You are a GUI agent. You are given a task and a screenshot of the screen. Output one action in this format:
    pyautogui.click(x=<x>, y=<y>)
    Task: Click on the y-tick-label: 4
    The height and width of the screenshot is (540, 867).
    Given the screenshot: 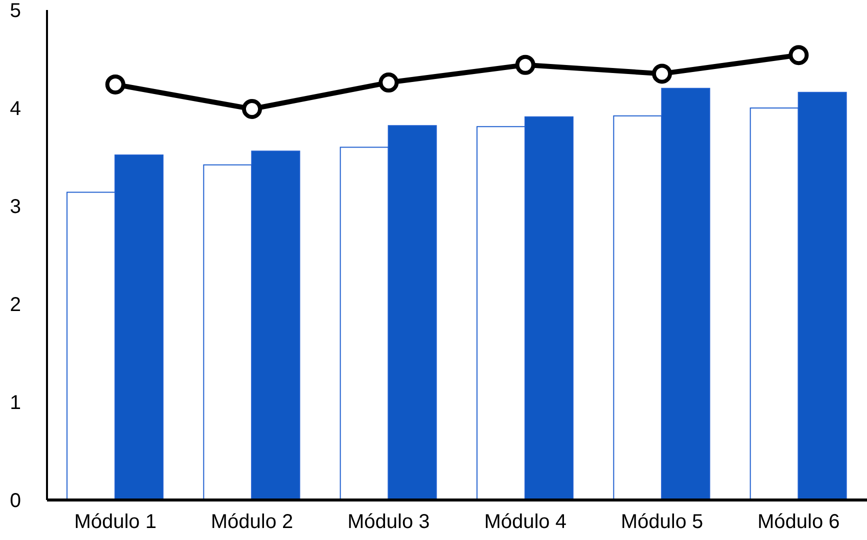 What is the action you would take?
    pyautogui.click(x=15, y=109)
    